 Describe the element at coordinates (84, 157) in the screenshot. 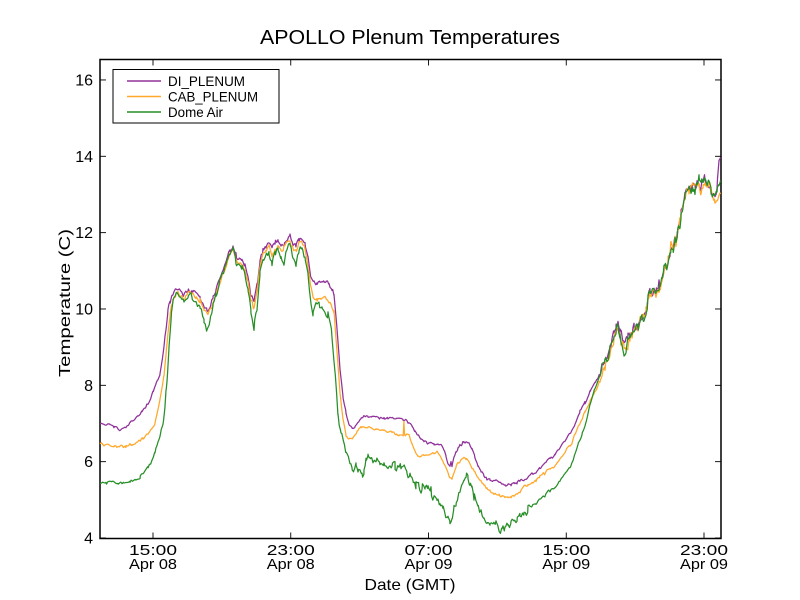

I see `svg-text: 14` at that location.